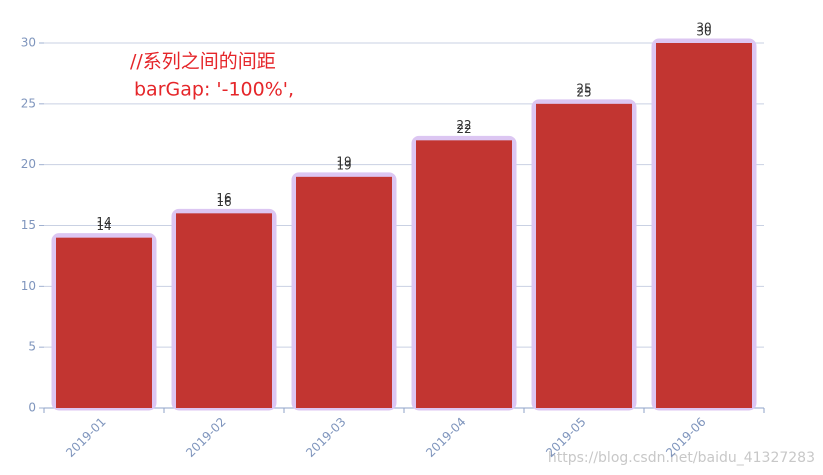 This screenshot has width=823, height=475. What do you see at coordinates (681, 458) in the screenshot?
I see `watermark: https://blog.csdn.net/baidu_41327283` at bounding box center [681, 458].